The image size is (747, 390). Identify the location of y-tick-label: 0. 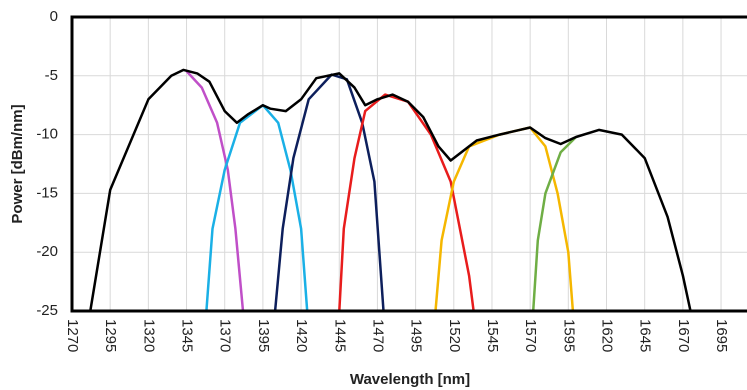
(54, 16).